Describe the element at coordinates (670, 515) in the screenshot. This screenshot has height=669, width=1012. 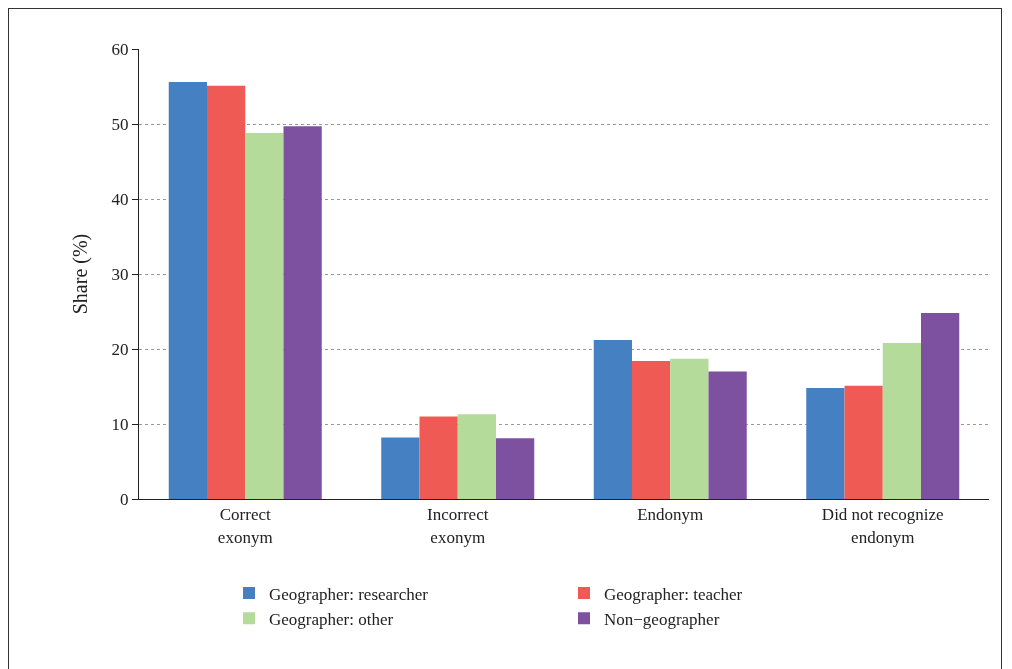
I see `x-tick-label: Endonym` at that location.